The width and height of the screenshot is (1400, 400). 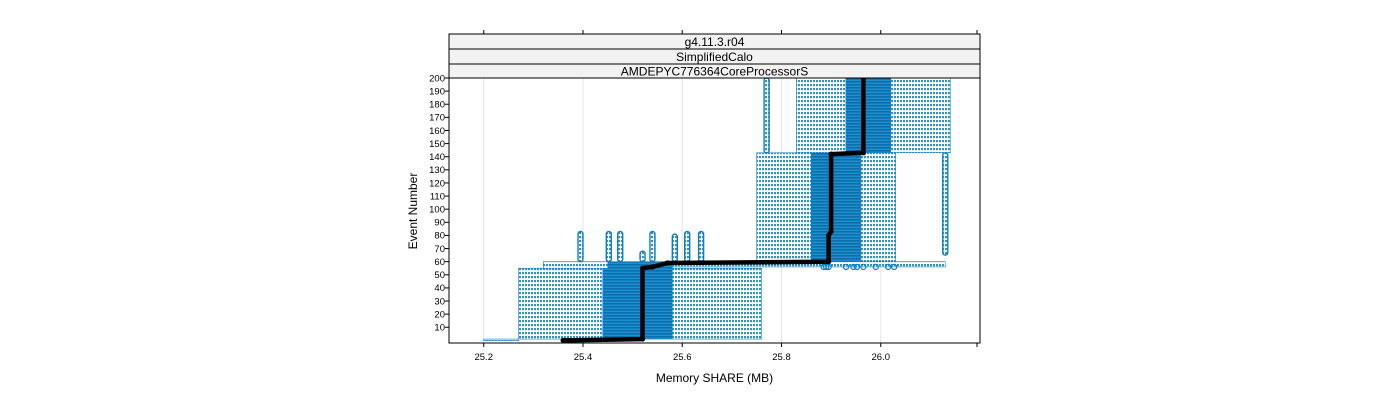 What do you see at coordinates (439, 314) in the screenshot?
I see `y-tick-label: 20` at bounding box center [439, 314].